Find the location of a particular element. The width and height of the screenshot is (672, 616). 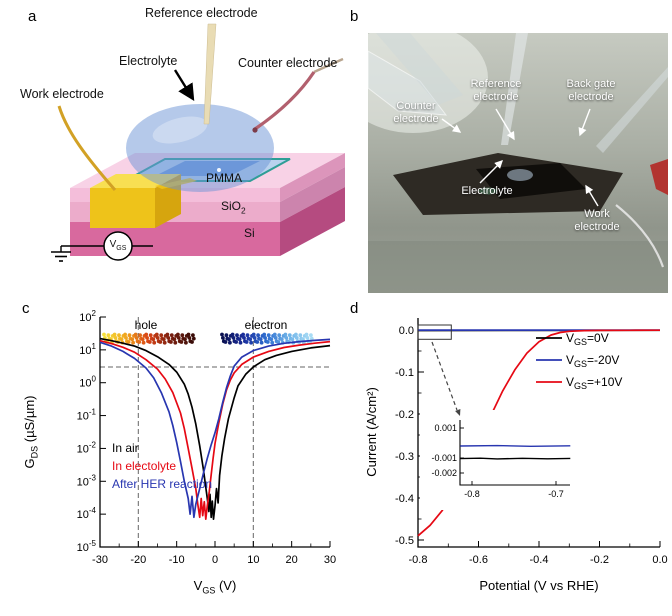

electrolyte-label-photo: Electrolyte is located at coordinates (487, 191).